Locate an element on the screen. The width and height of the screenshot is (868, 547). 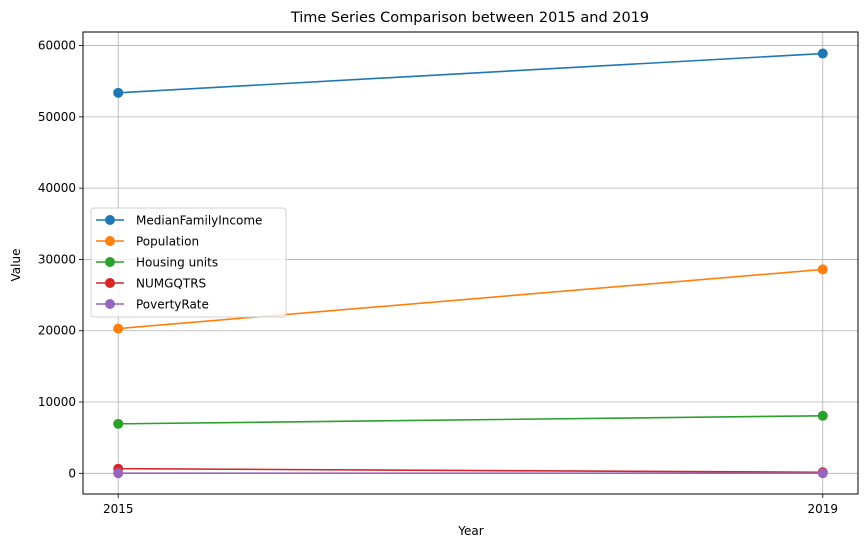
y-tick-label: 60000 is located at coordinates (57, 46).